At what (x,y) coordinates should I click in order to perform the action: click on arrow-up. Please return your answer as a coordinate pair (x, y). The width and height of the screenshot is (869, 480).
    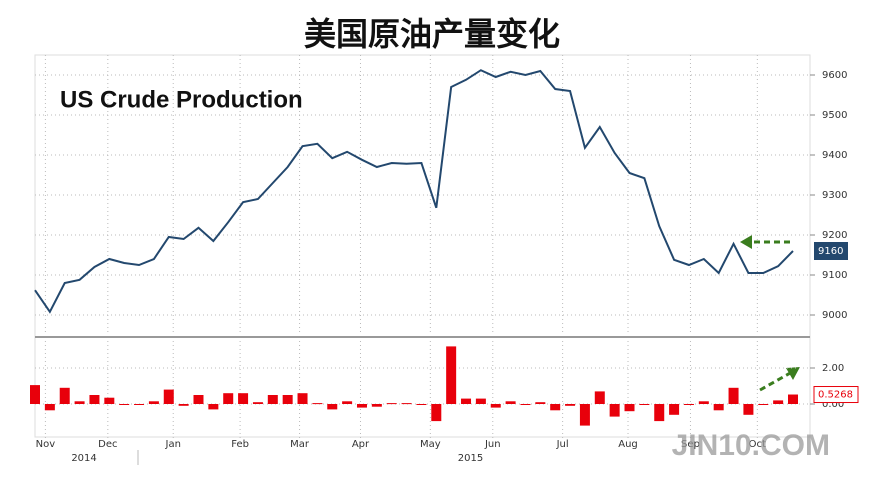
    Looking at the image, I should click on (779, 379).